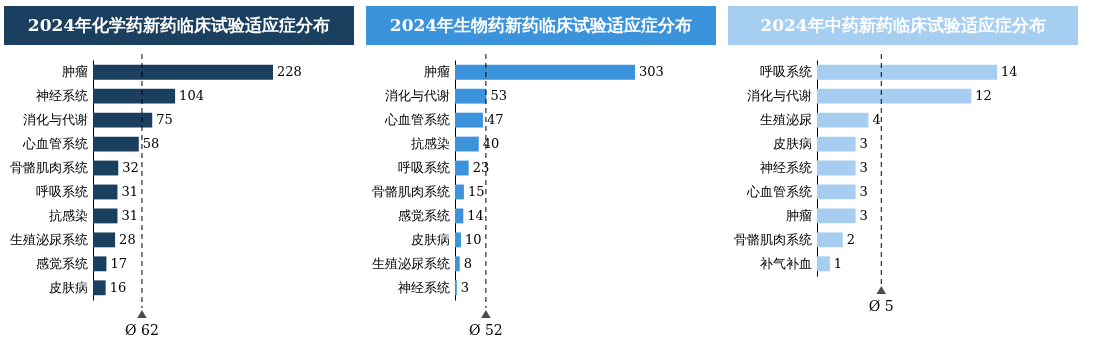 This screenshot has width=1103, height=360. I want to click on ref-line-label: Ø 52, so click(486, 330).